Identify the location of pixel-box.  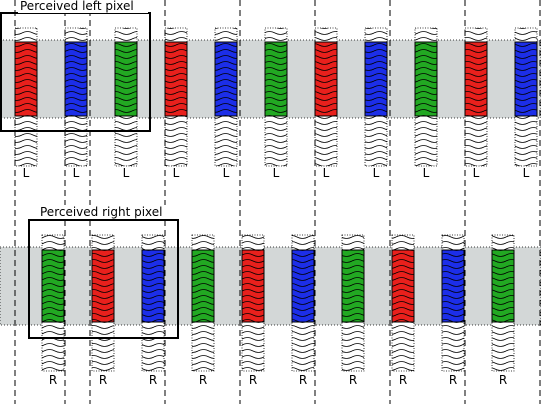
(103, 279).